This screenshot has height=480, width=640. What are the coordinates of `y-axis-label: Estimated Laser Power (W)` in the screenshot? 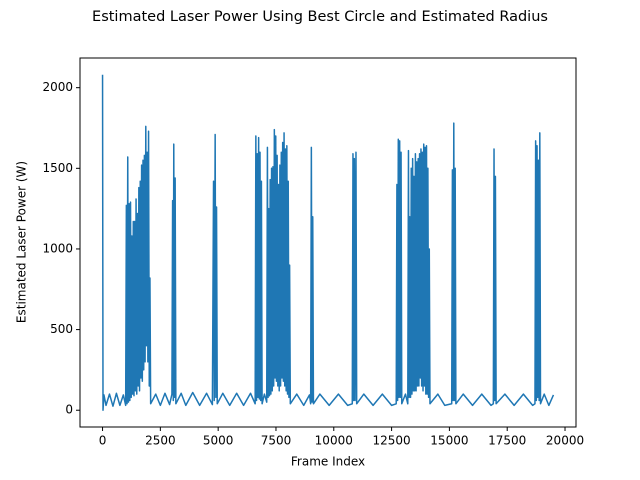 It's located at (22, 242).